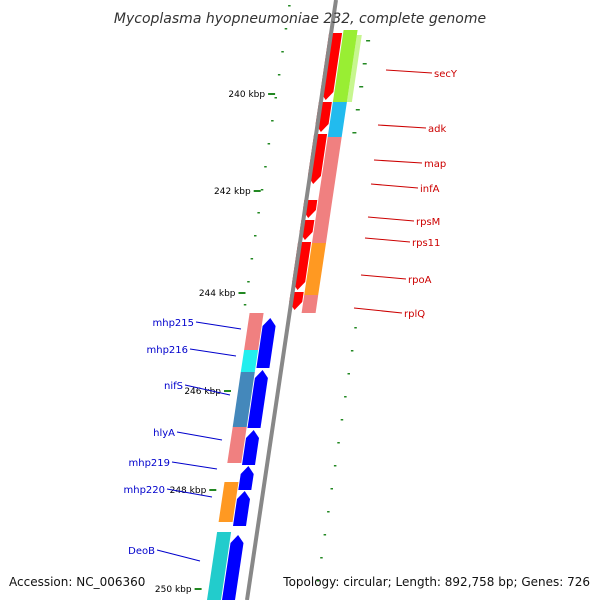 The width and height of the screenshot is (600, 600). What do you see at coordinates (164, 433) in the screenshot?
I see `gene-label-hlya: hlyA` at bounding box center [164, 433].